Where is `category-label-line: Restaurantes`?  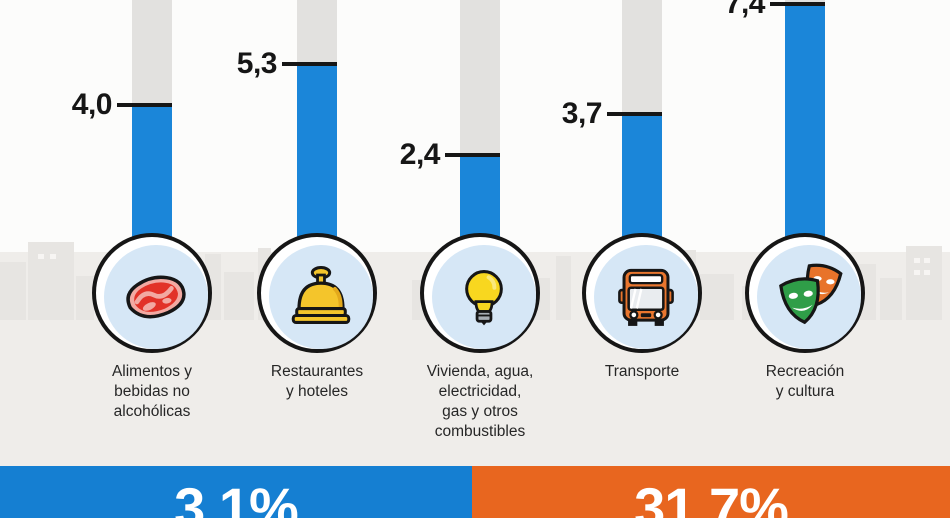
category-label-line: Restaurantes is located at coordinates (317, 371).